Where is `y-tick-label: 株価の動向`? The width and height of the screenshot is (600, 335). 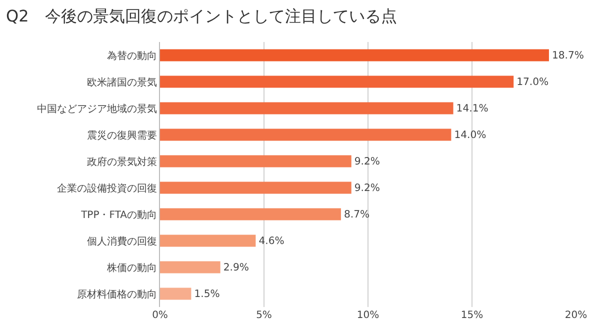 y-tick-label: 株価の動向 is located at coordinates (131, 268).